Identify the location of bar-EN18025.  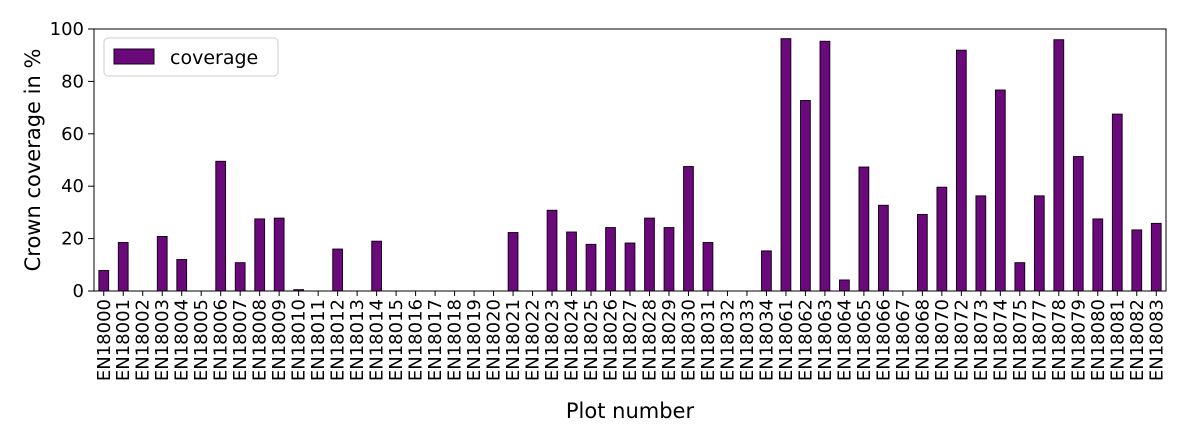
(591, 267).